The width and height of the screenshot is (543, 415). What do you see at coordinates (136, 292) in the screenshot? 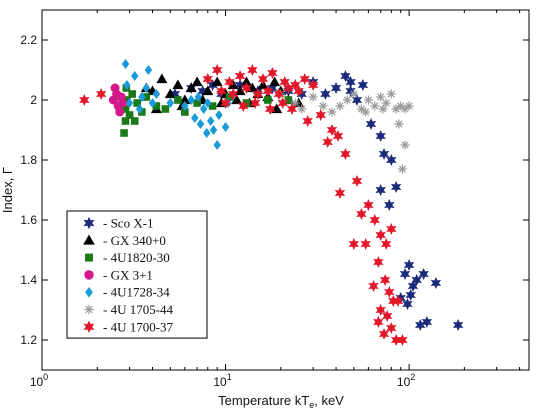
I see `legend-label: - 4U1728-34` at bounding box center [136, 292].